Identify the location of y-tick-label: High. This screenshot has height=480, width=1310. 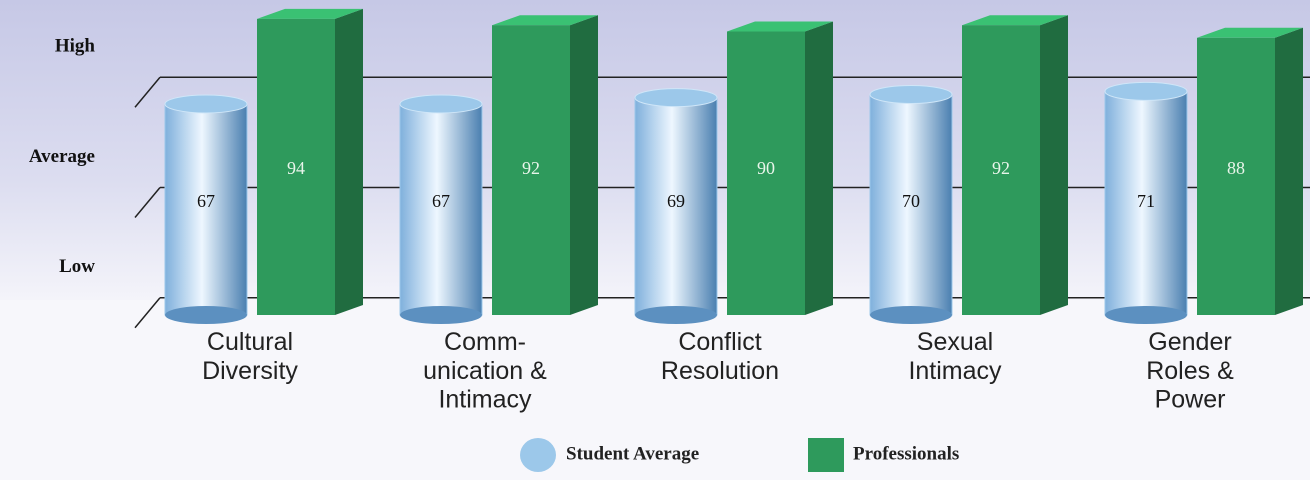
(75, 46).